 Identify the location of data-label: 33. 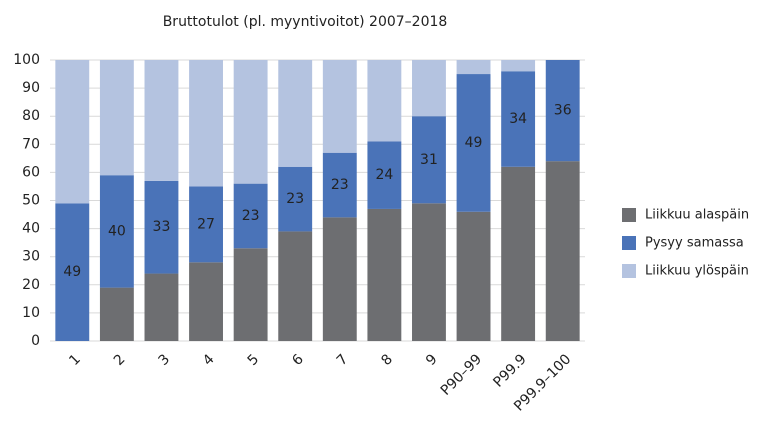
(162, 227).